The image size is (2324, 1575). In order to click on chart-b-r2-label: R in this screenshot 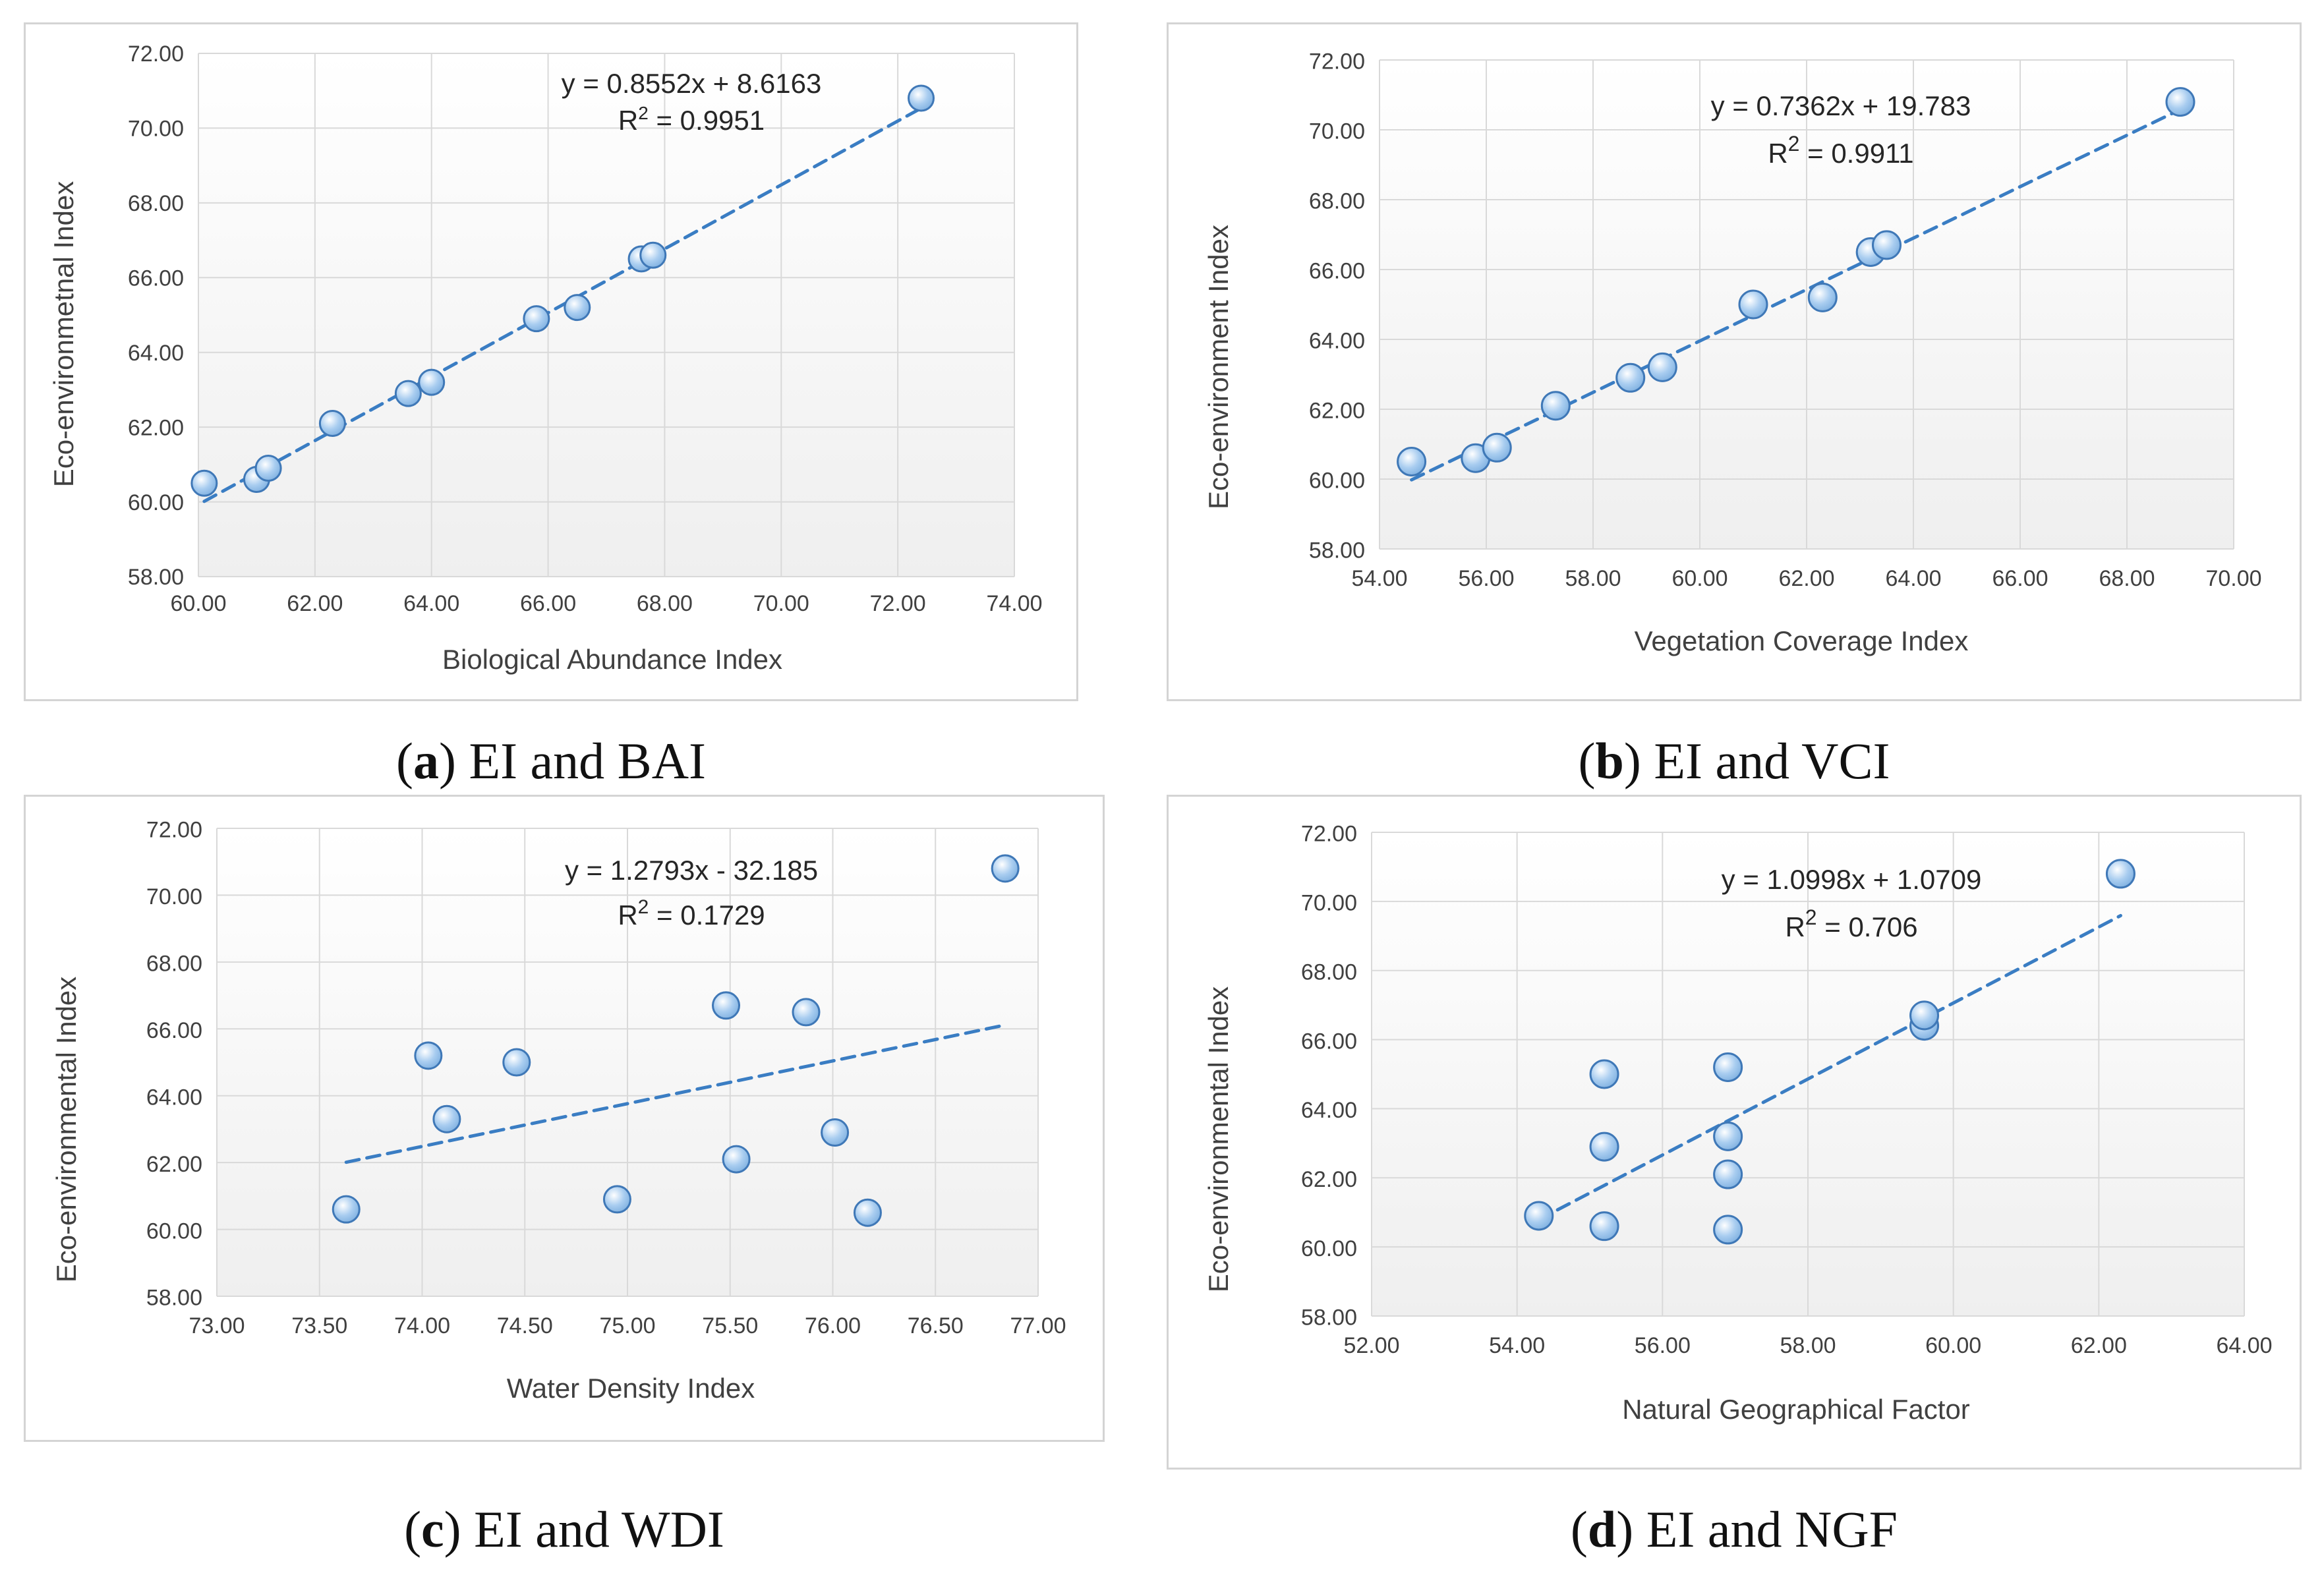, I will do `click(1777, 153)`.